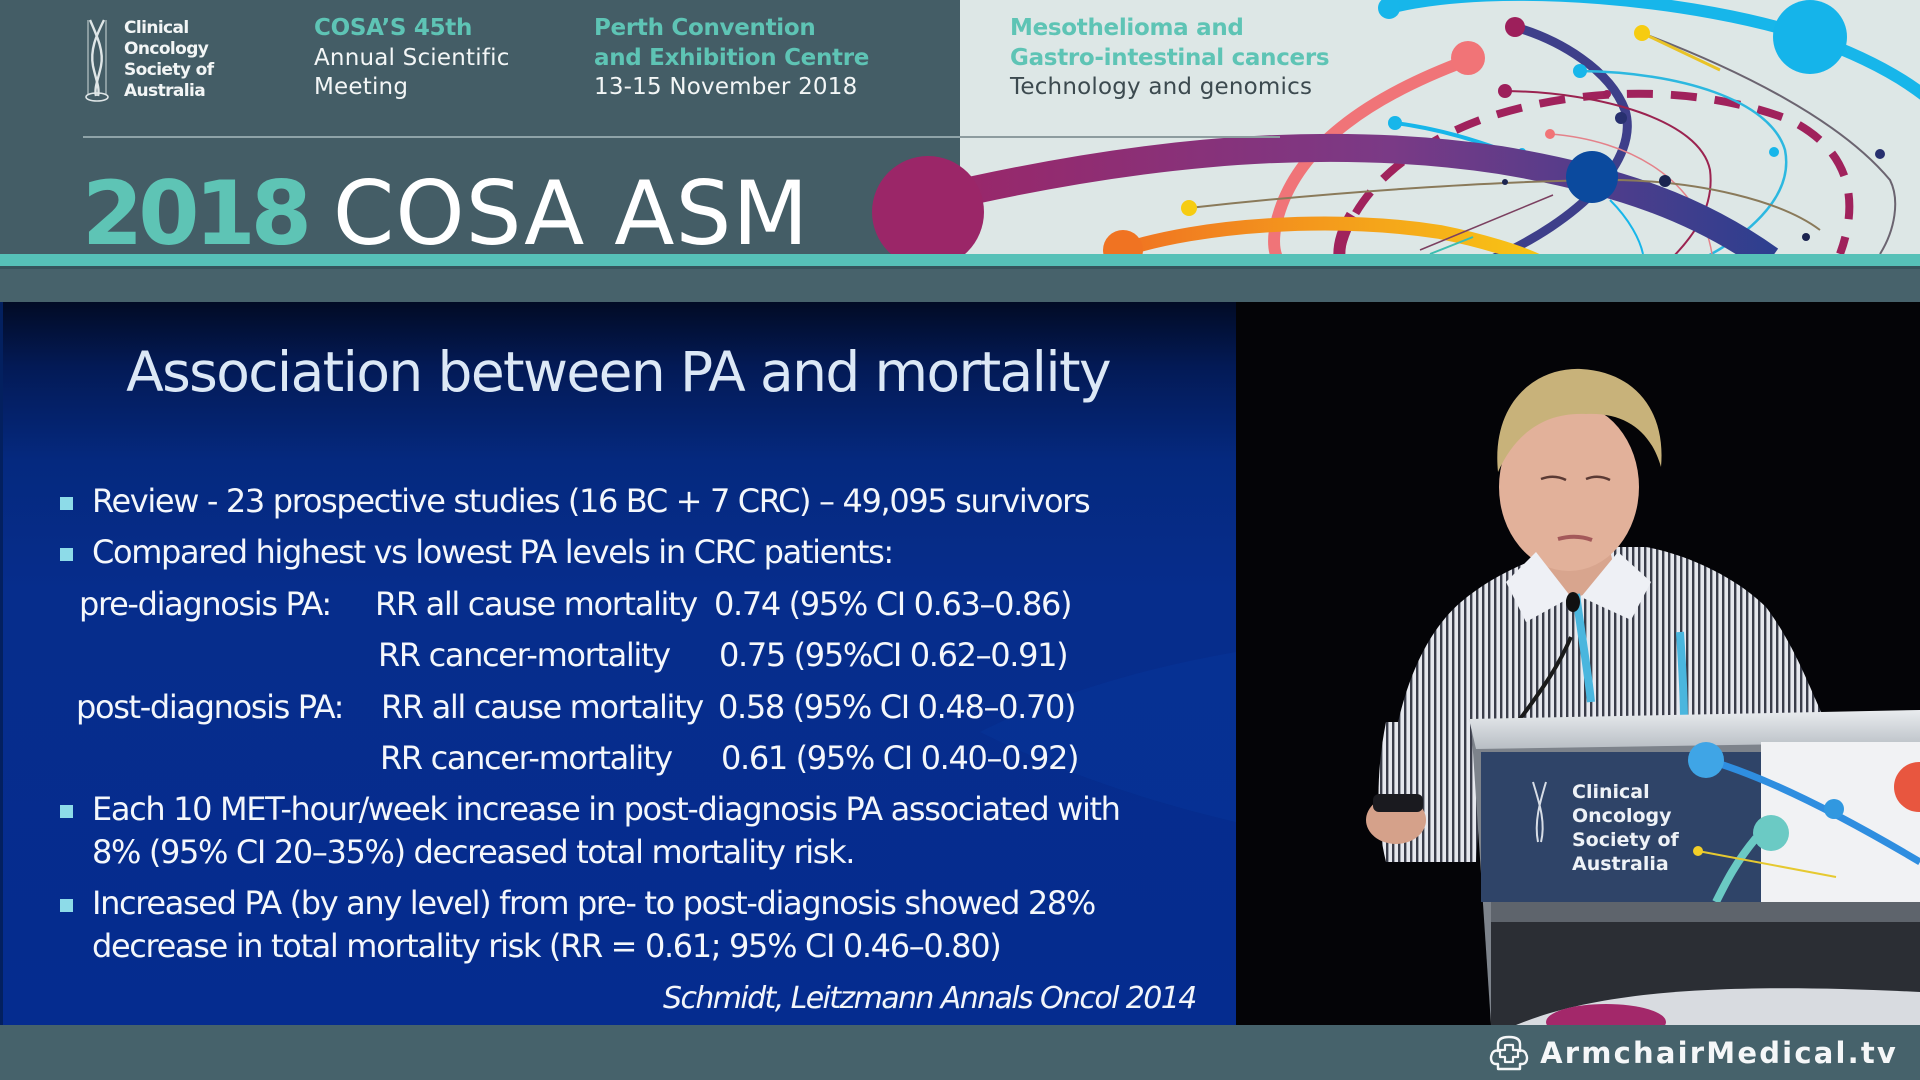 The image size is (1920, 1080). Describe the element at coordinates (1628, 828) in the screenshot. I see `lectern-logo-text: Clinical Oncology Society of Australia` at that location.